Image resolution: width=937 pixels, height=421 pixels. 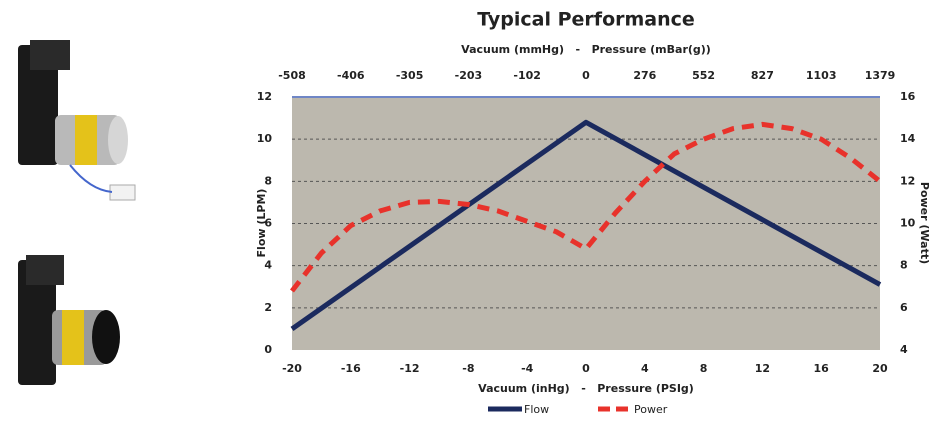 What do you see at coordinates (586, 20) in the screenshot?
I see `chart-title: Typical Performance` at bounding box center [586, 20].